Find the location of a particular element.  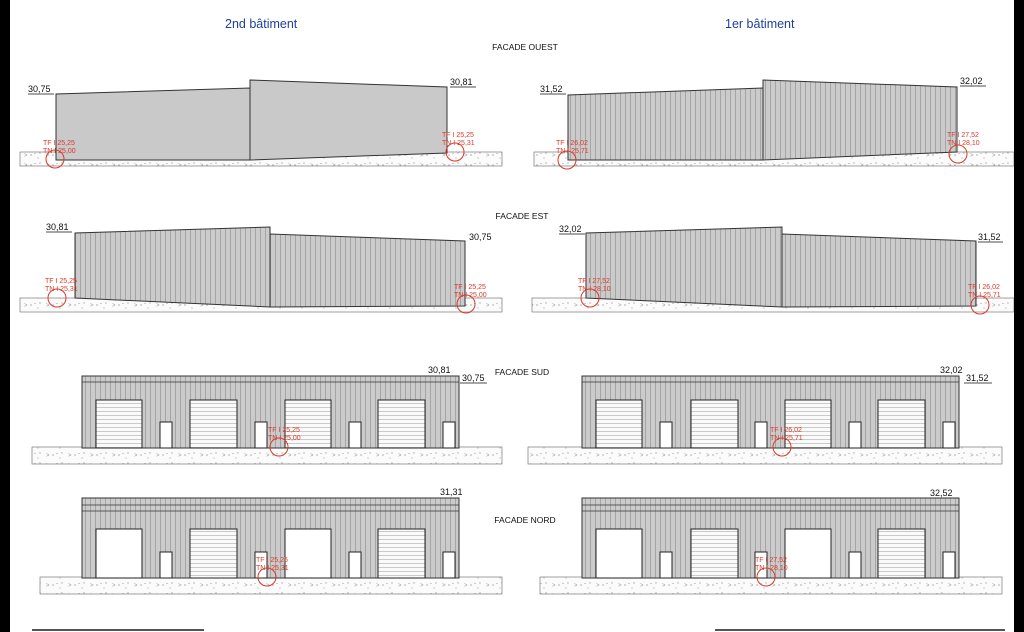

marker-text: TN I 25,71 is located at coordinates (572, 151).